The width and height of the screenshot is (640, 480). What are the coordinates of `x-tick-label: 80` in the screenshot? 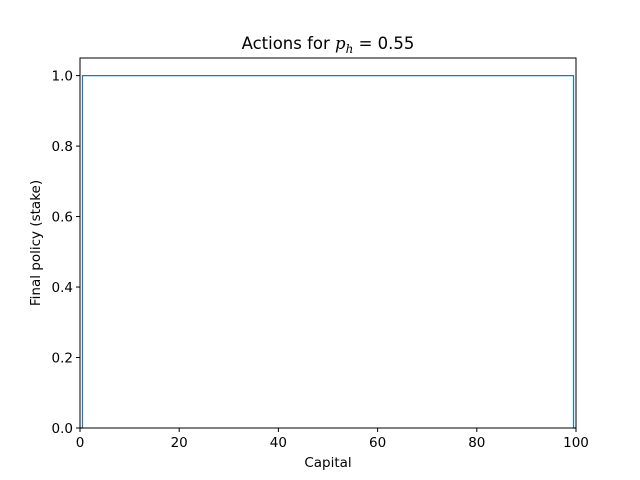 It's located at (476, 443).